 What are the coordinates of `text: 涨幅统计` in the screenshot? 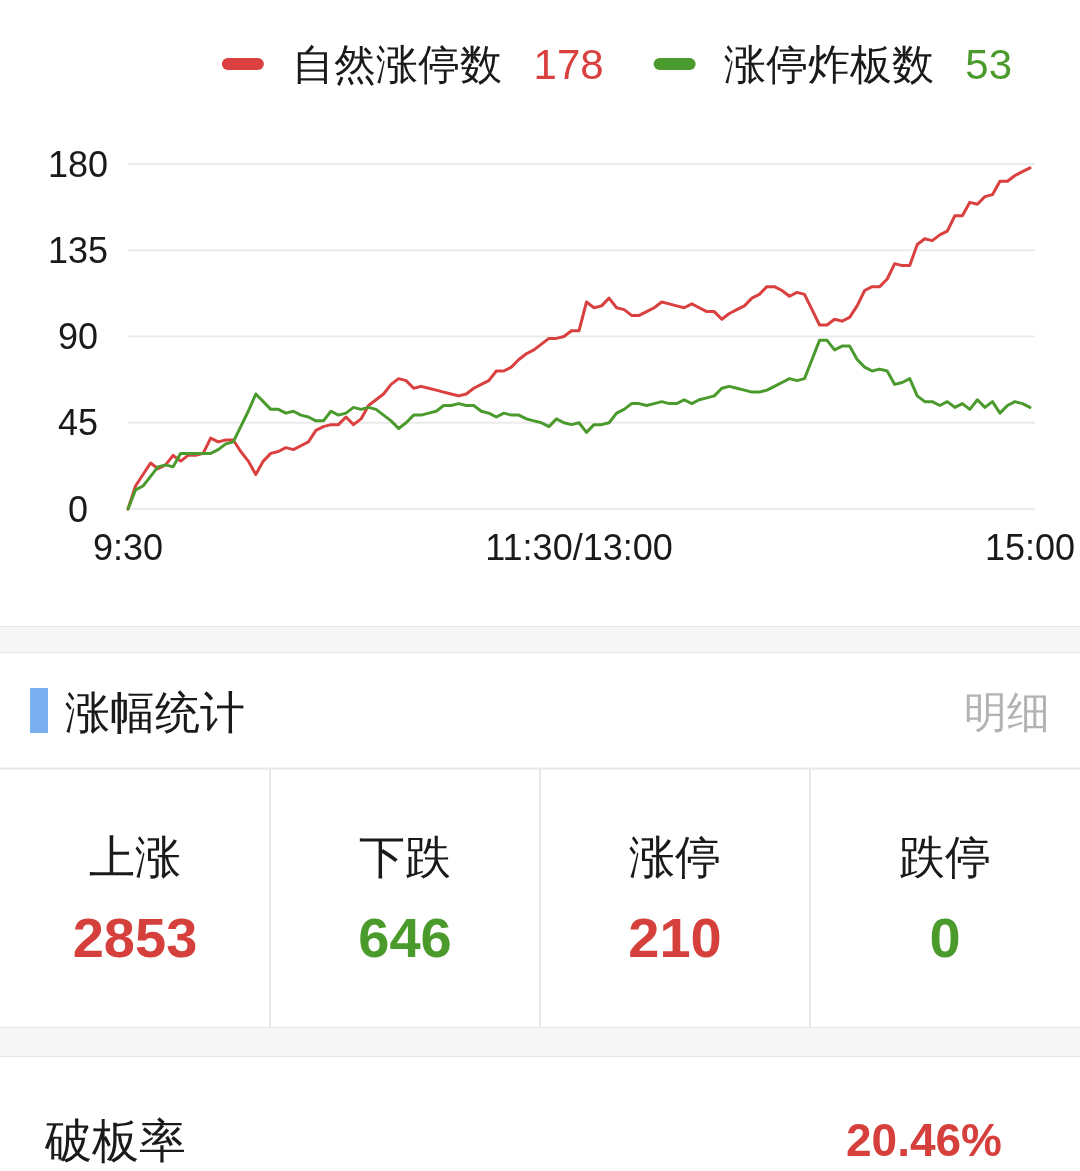 It's located at (155, 712).